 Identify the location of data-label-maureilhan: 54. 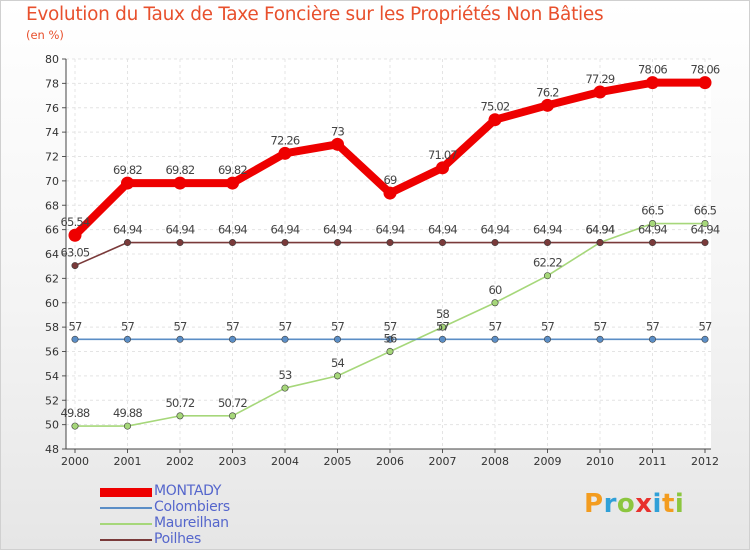
(338, 363).